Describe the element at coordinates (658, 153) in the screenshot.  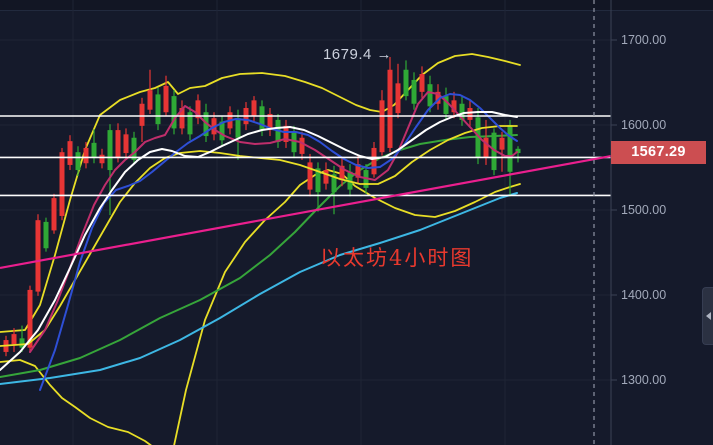
I see `last-price-tag: 1567.29` at that location.